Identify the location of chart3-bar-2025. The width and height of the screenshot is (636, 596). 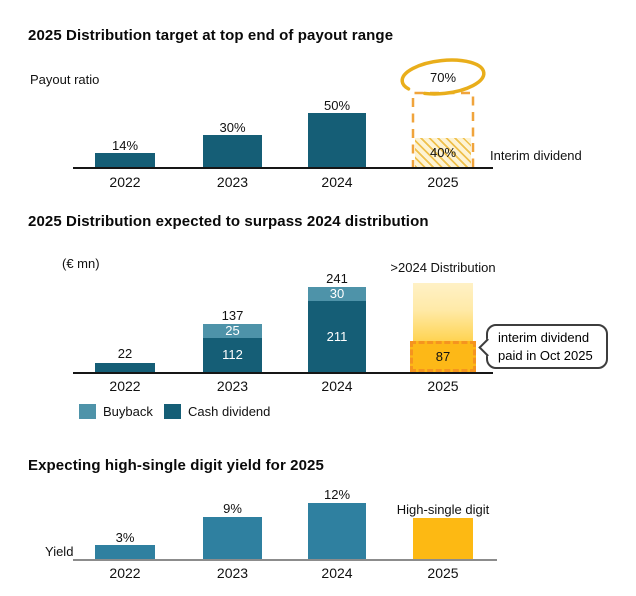
(443, 539).